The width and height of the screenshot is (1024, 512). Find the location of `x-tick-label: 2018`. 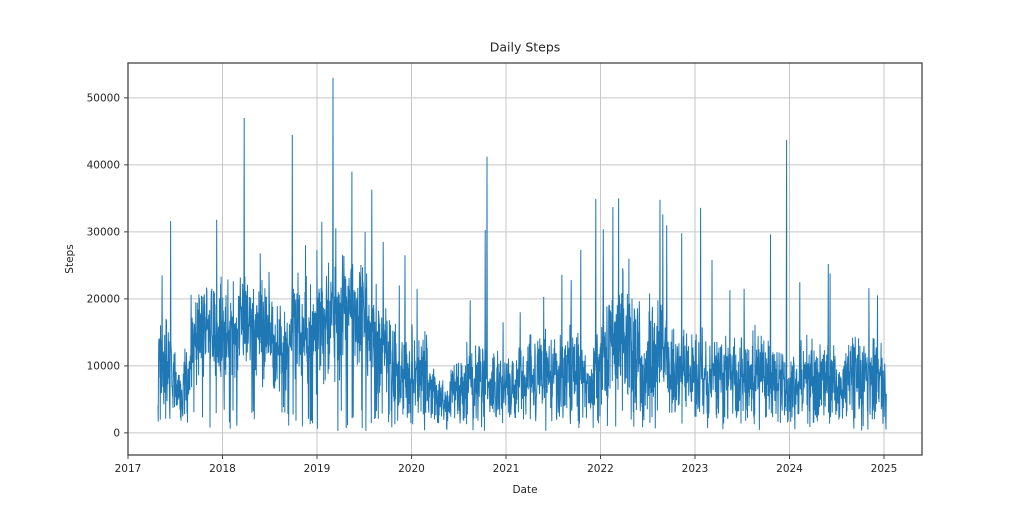

x-tick-label: 2018 is located at coordinates (222, 469).